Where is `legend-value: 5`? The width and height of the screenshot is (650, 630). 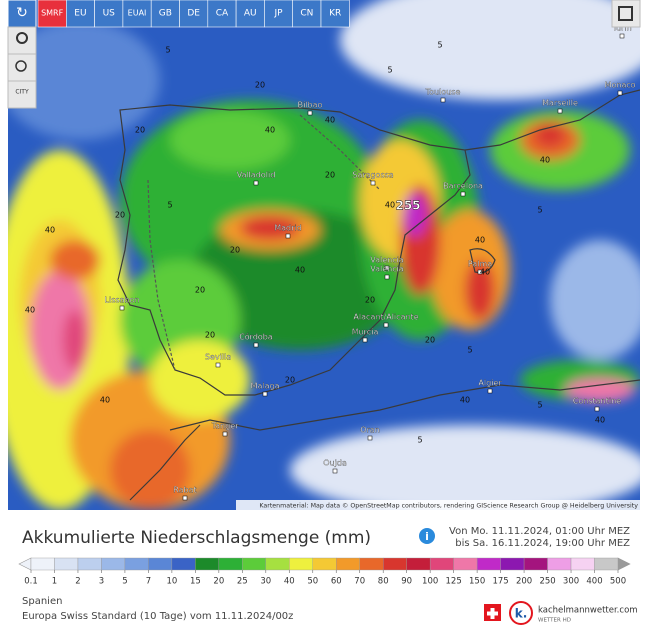
legend-value: 5 is located at coordinates (124, 582).